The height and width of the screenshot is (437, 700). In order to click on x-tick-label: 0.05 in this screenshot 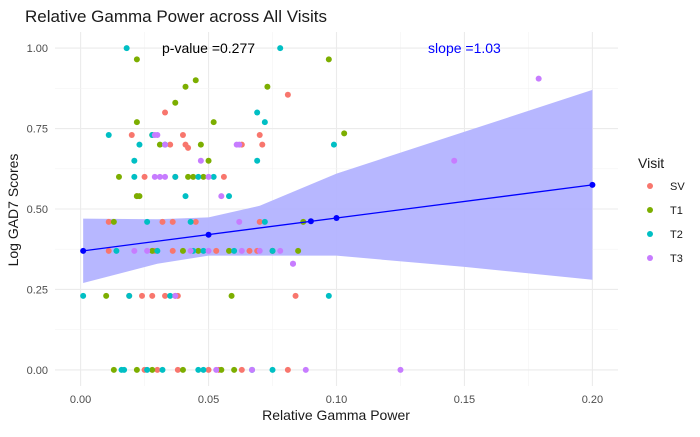, I will do `click(208, 400)`.